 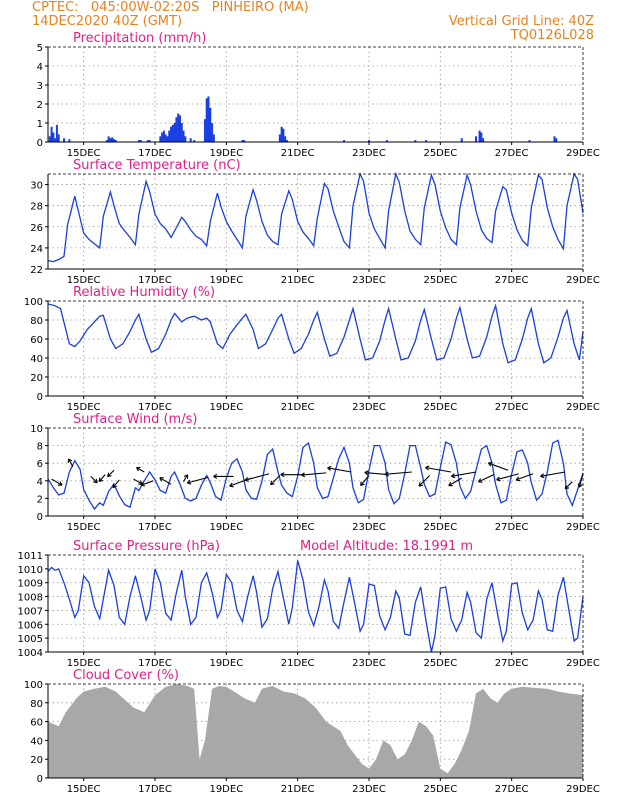 What do you see at coordinates (521, 21) in the screenshot?
I see `vertical-grid-note: Vertical Grid Line: 40Z` at bounding box center [521, 21].